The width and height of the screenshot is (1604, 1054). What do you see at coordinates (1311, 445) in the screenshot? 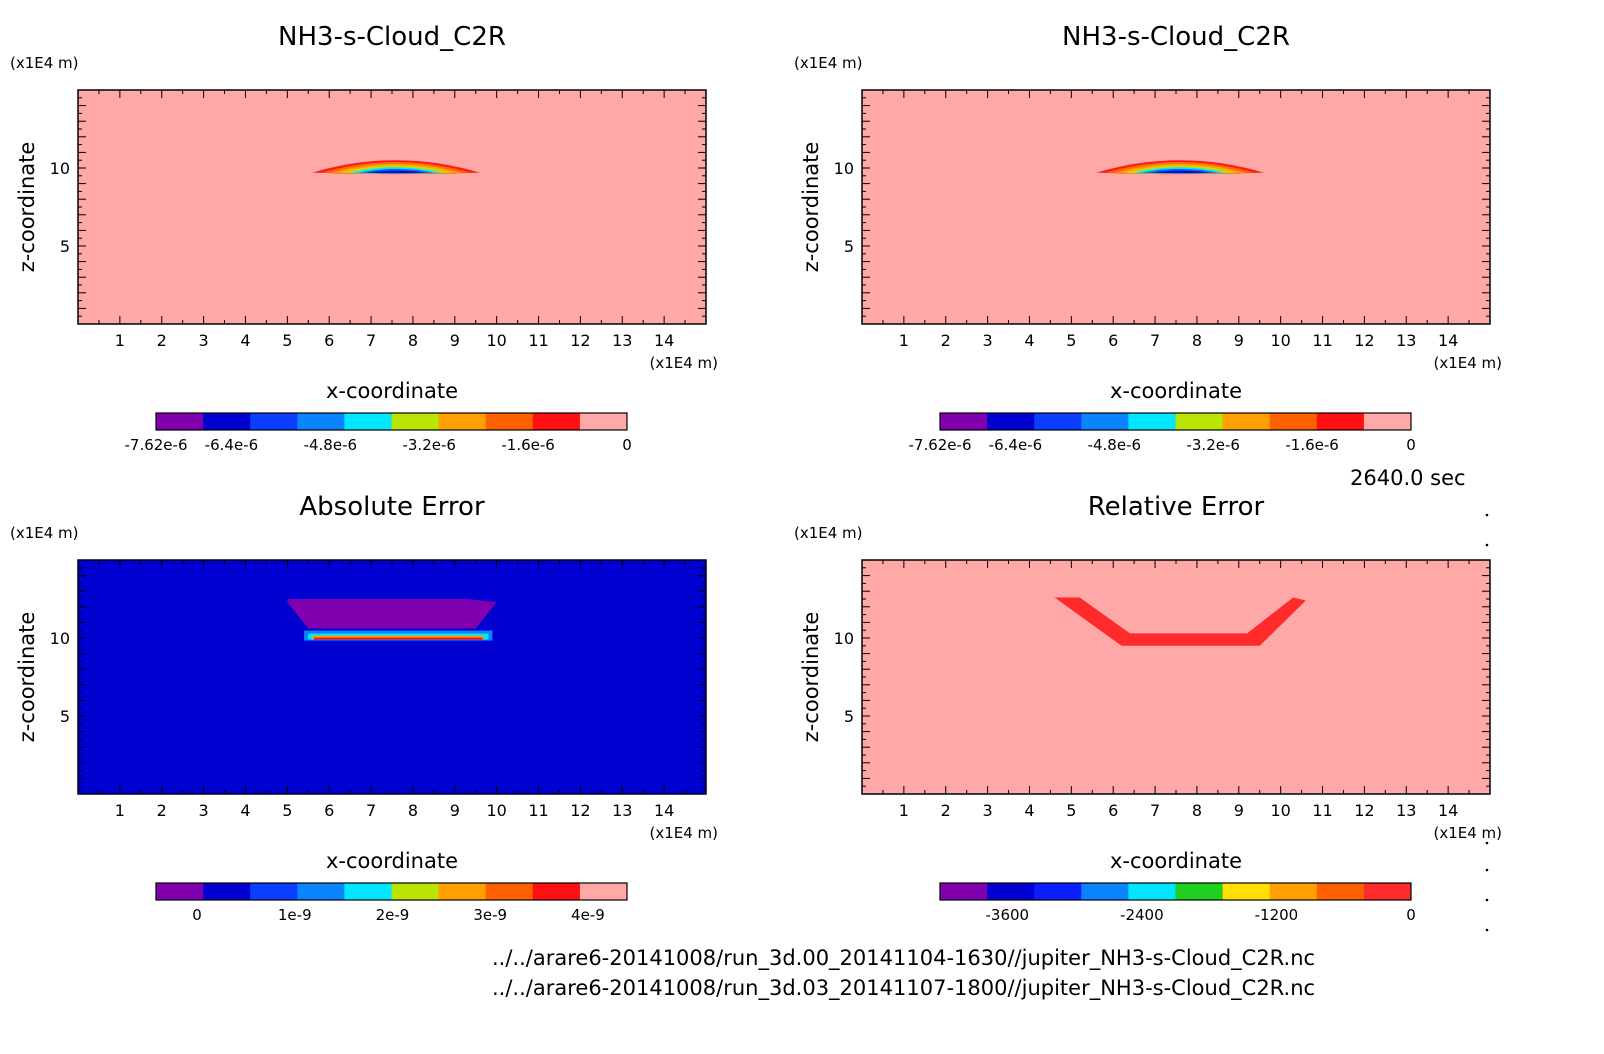
I see `colorbar-label: -1.6e-6` at bounding box center [1311, 445].